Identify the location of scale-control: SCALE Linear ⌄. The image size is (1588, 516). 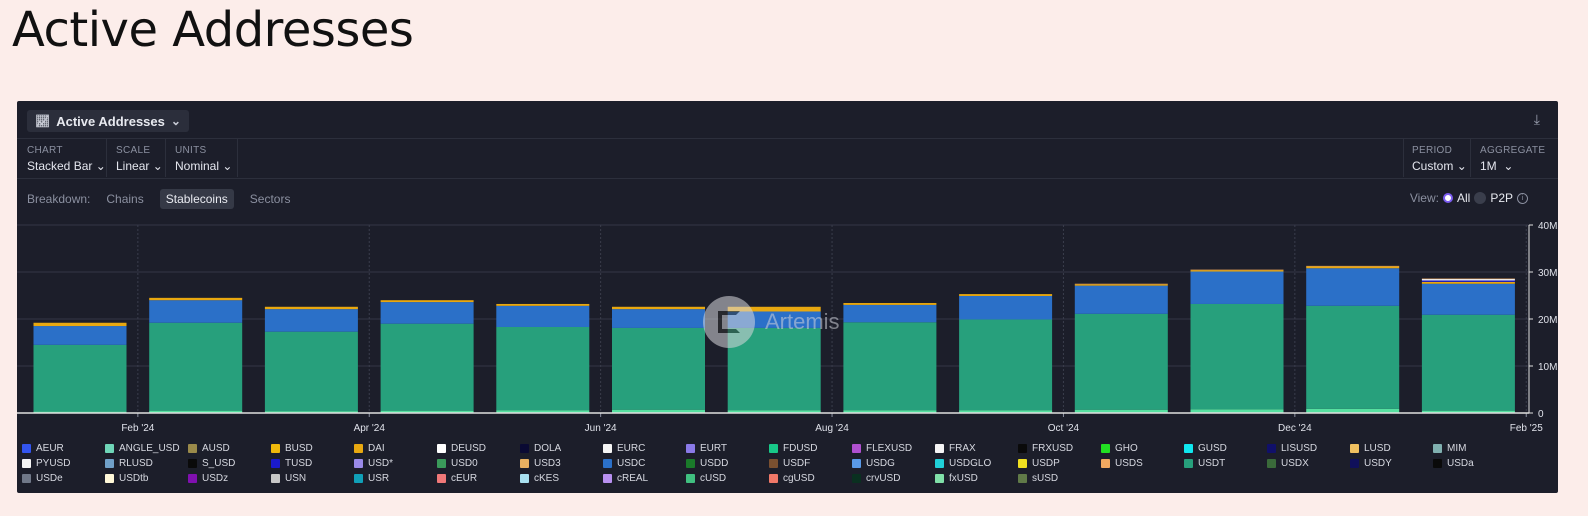
(139, 159).